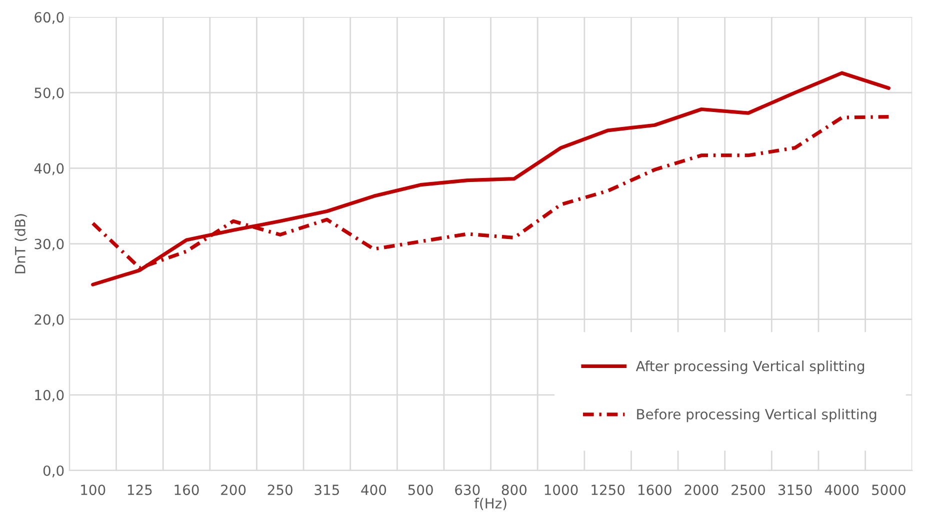 This screenshot has height=517, width=926. Describe the element at coordinates (701, 490) in the screenshot. I see `x-tick-label: 2000` at that location.